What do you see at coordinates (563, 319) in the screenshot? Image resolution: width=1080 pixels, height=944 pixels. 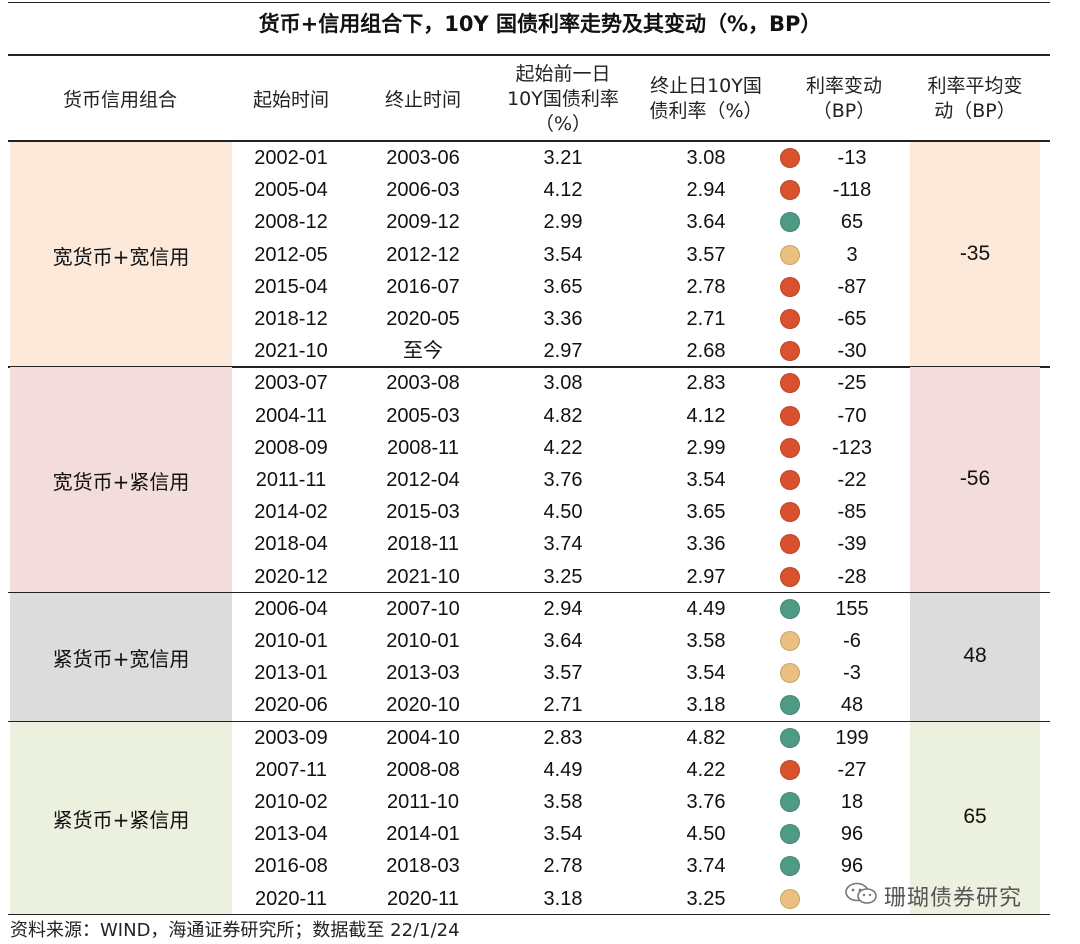 I see `cell-prev: 3.36` at bounding box center [563, 319].